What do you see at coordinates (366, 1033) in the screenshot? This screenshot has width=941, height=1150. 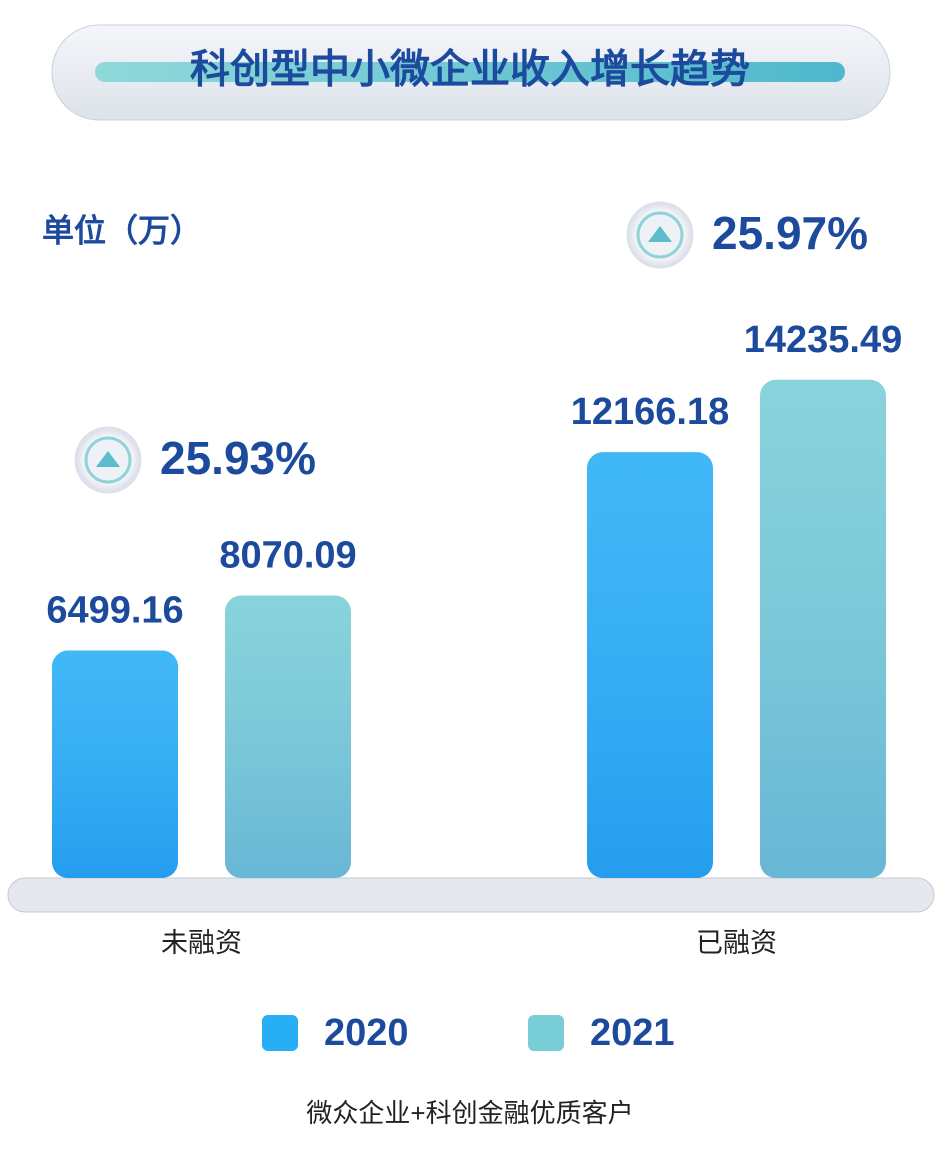 I see `legend-label: 2020` at bounding box center [366, 1033].